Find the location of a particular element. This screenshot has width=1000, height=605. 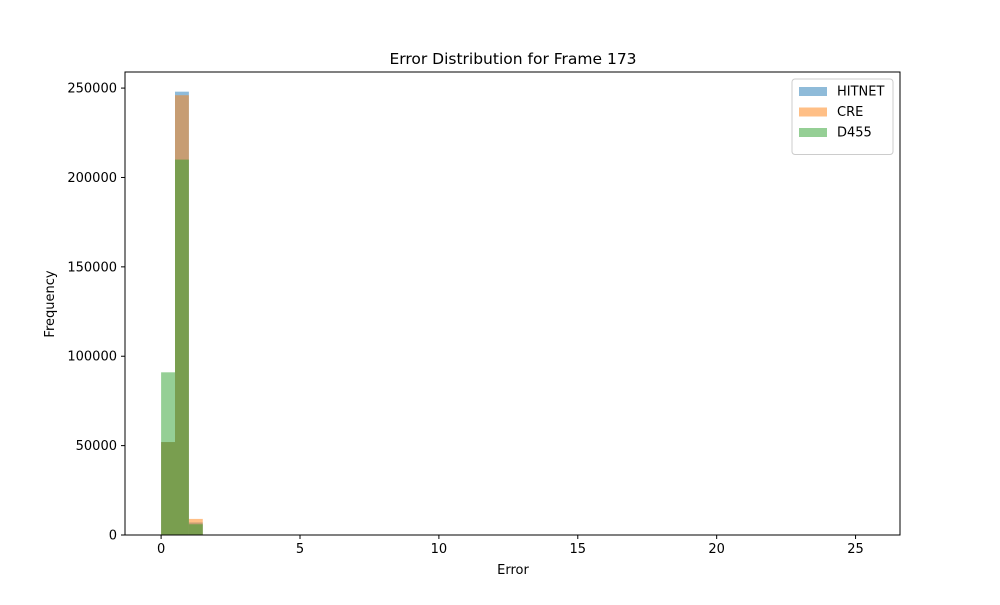

x-tick-label: 5 is located at coordinates (300, 549).